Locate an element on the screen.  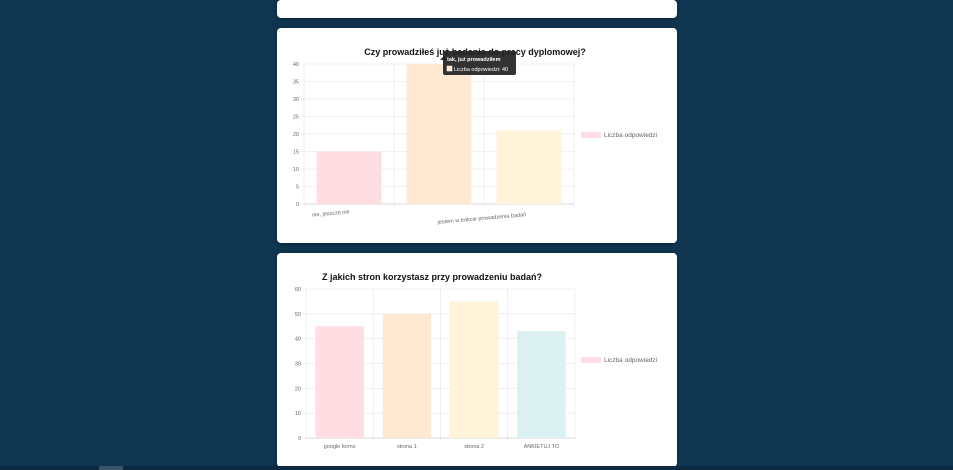
y-tick-label: 15 is located at coordinates (296, 153).